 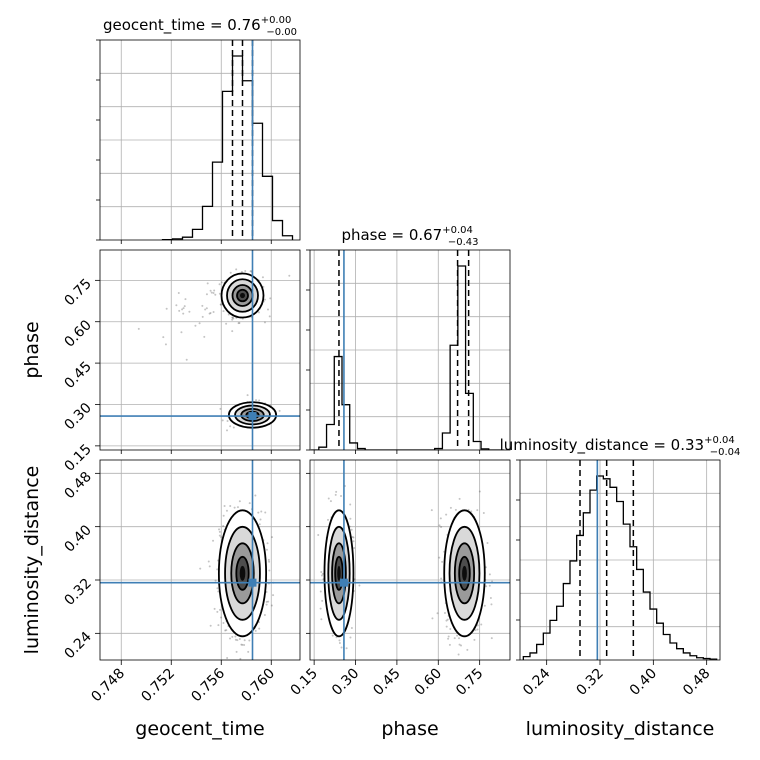 What do you see at coordinates (32, 560) in the screenshot?
I see `y-axis-label: luminosity_distance` at bounding box center [32, 560].